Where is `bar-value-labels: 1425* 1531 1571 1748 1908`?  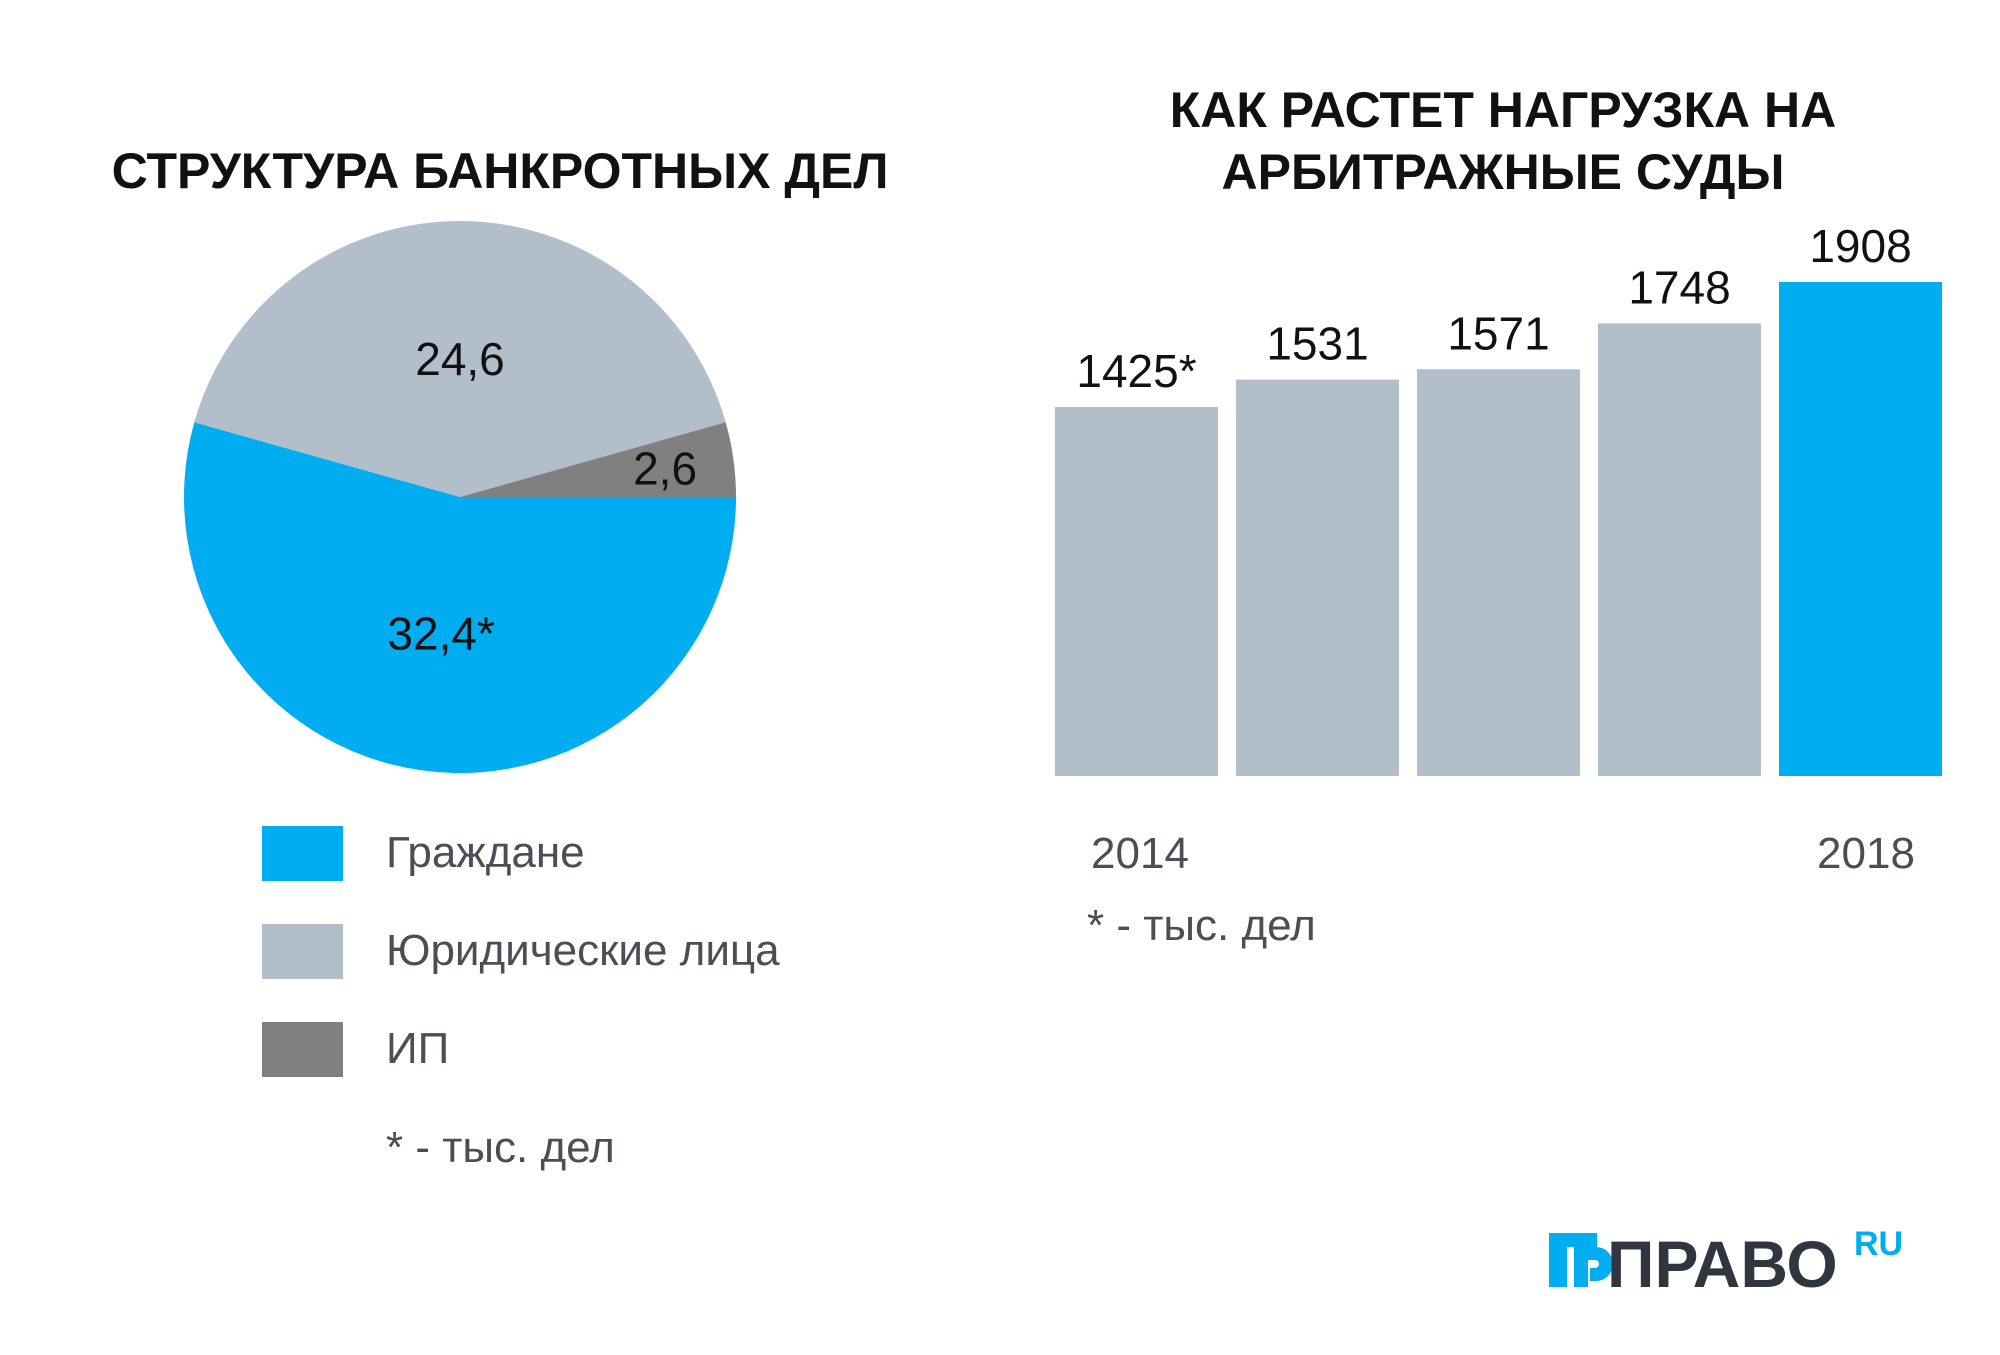 bar-value-labels: 1425* 1531 1571 1748 1908 is located at coordinates (1493, 308).